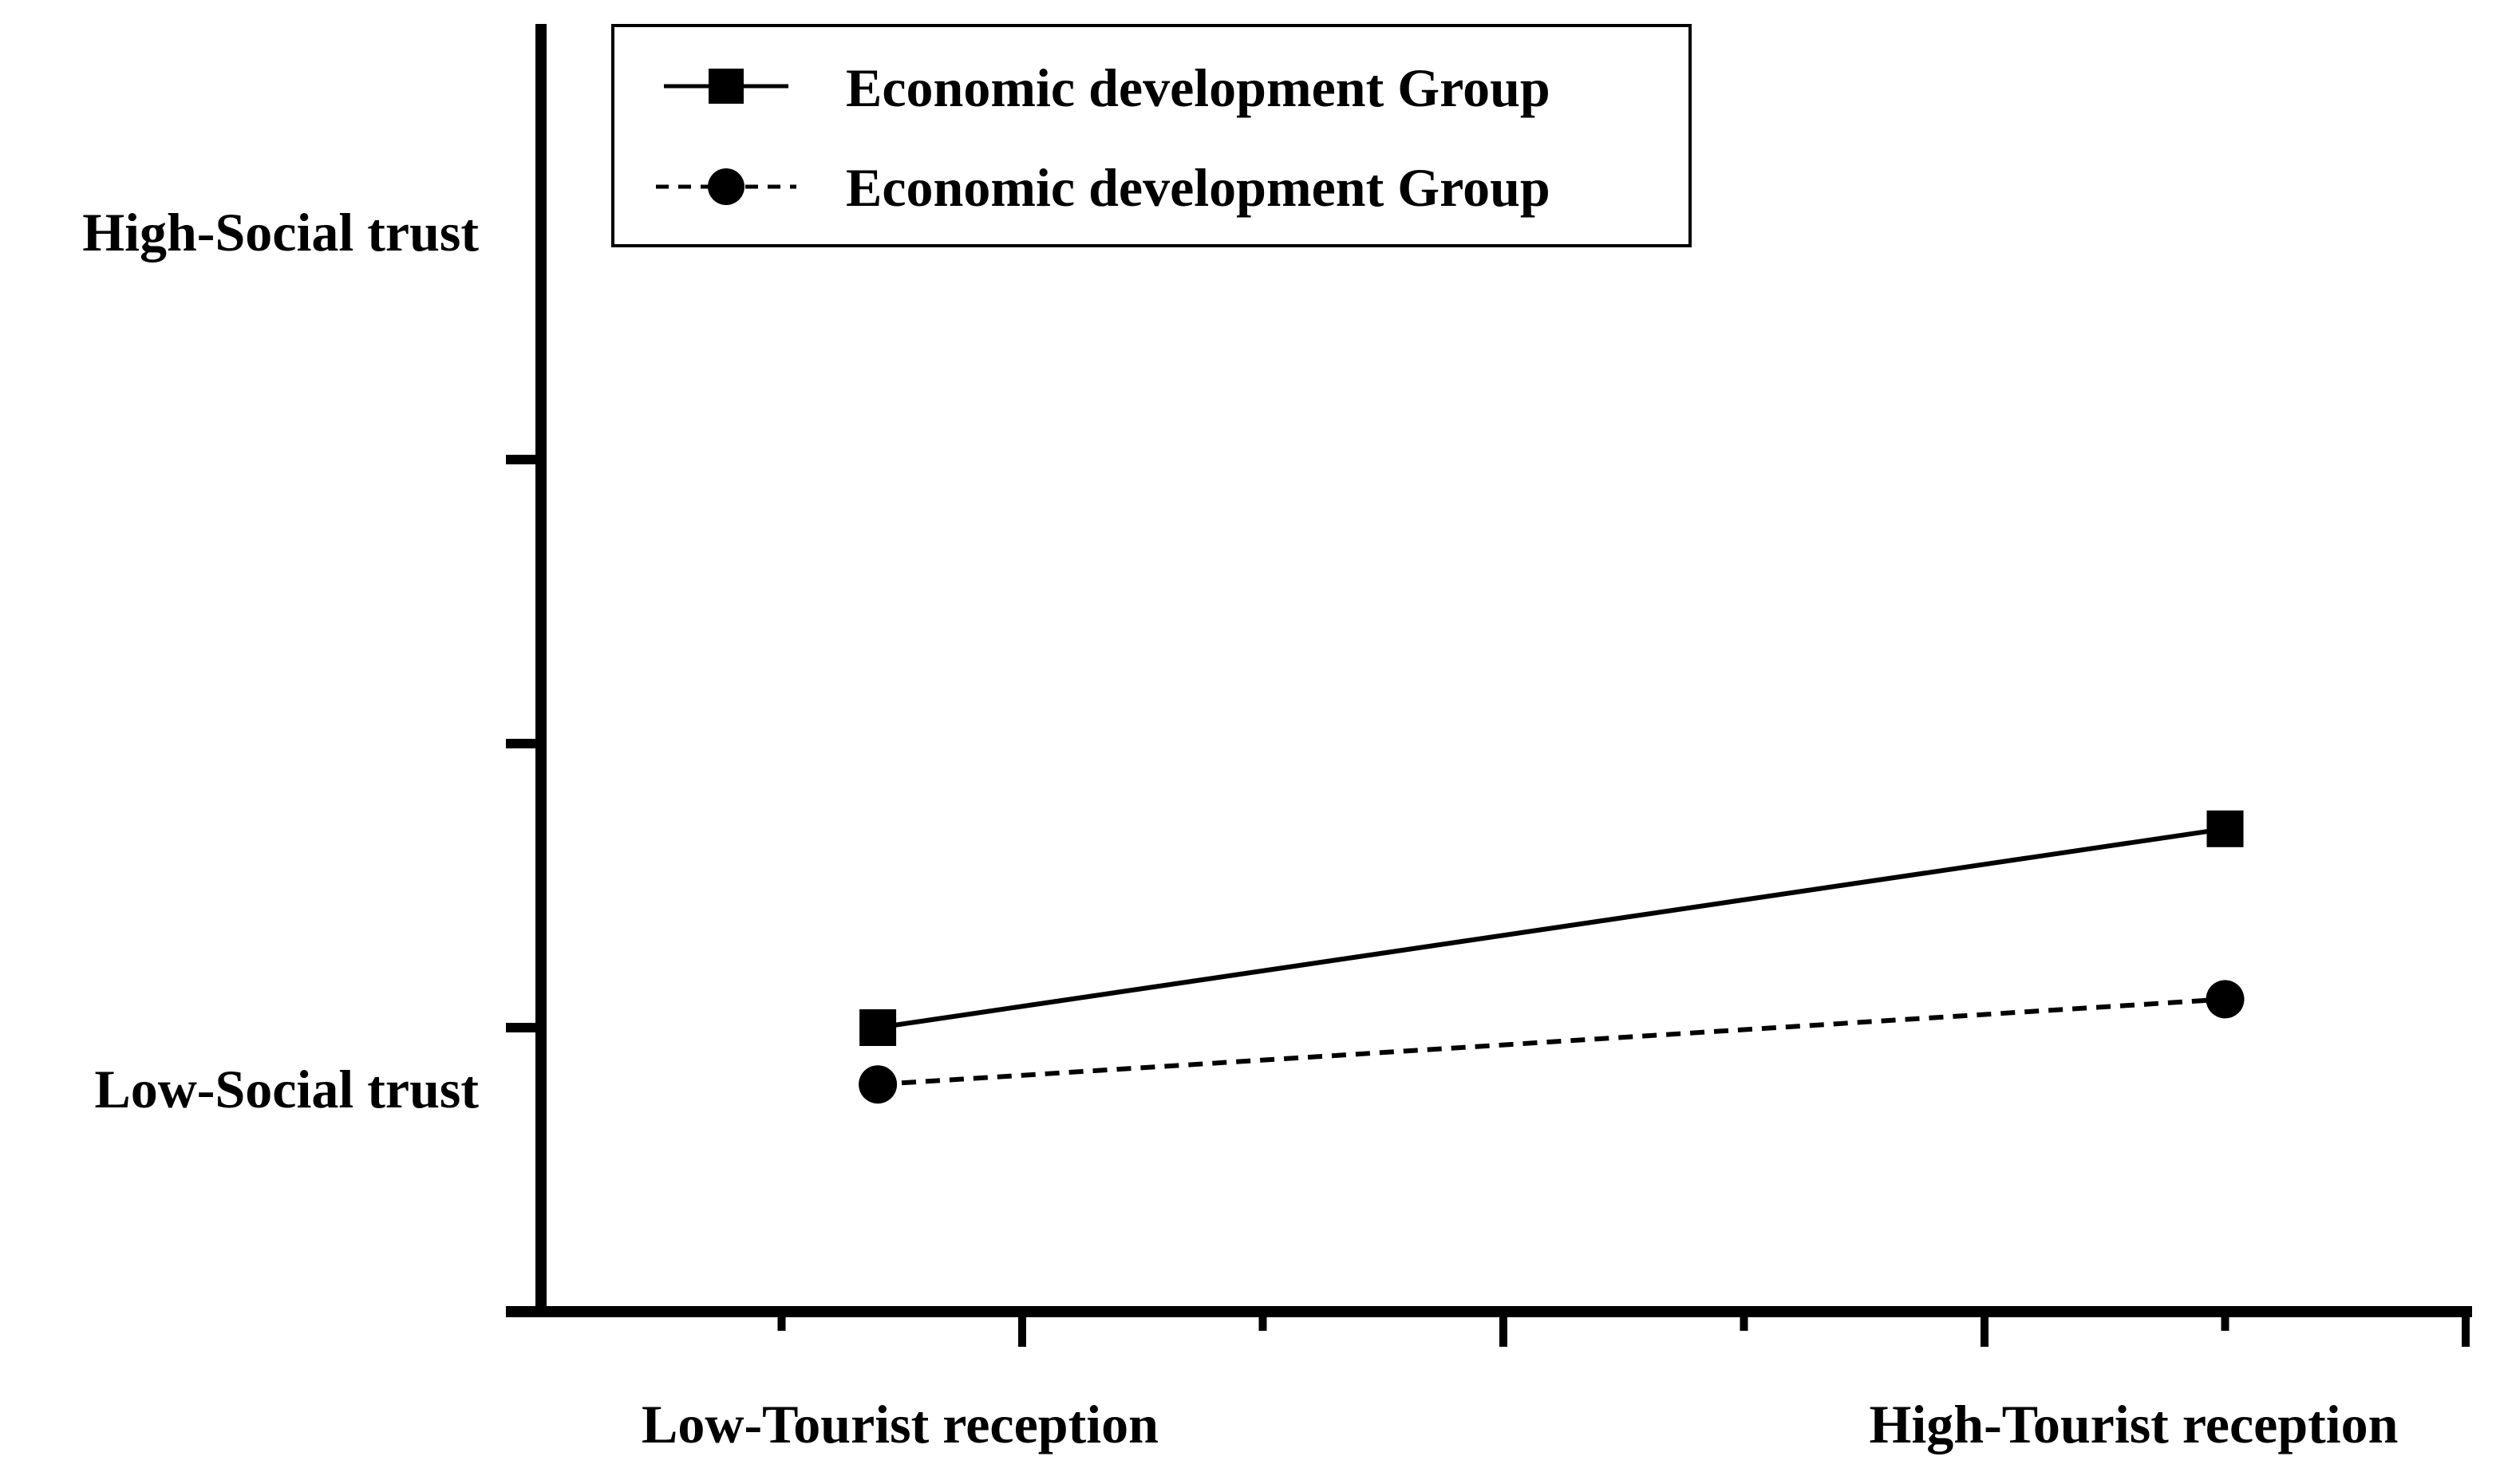 The image size is (2496, 1484). What do you see at coordinates (1198, 187) in the screenshot?
I see `legend-label-series-2: Economic development Group` at bounding box center [1198, 187].